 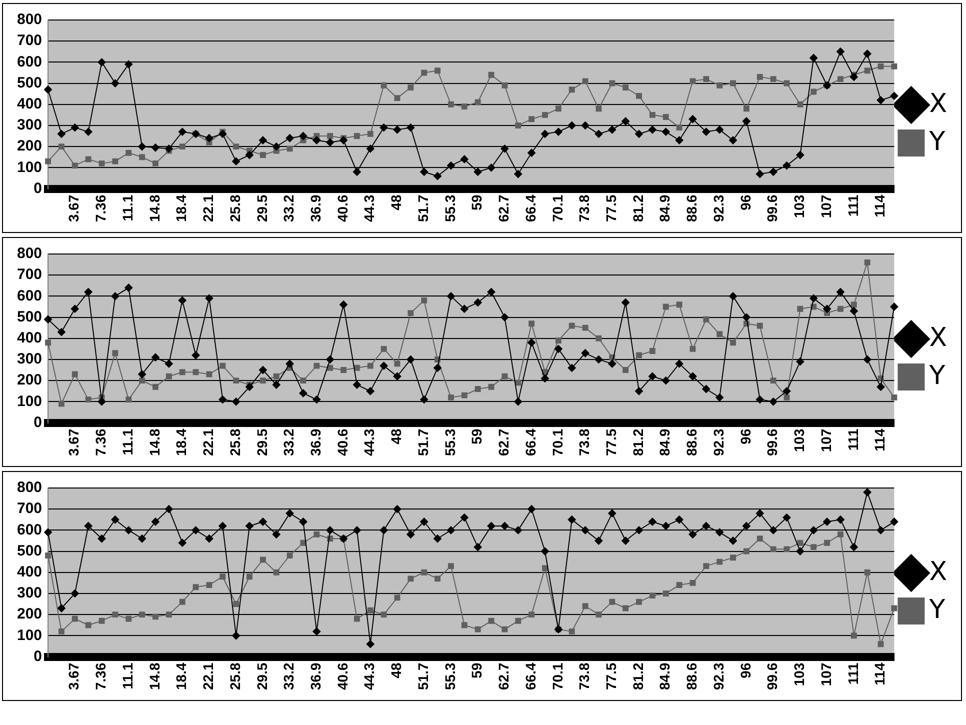 What do you see at coordinates (664, 442) in the screenshot?
I see `x-tick-label: 84.9` at bounding box center [664, 442].